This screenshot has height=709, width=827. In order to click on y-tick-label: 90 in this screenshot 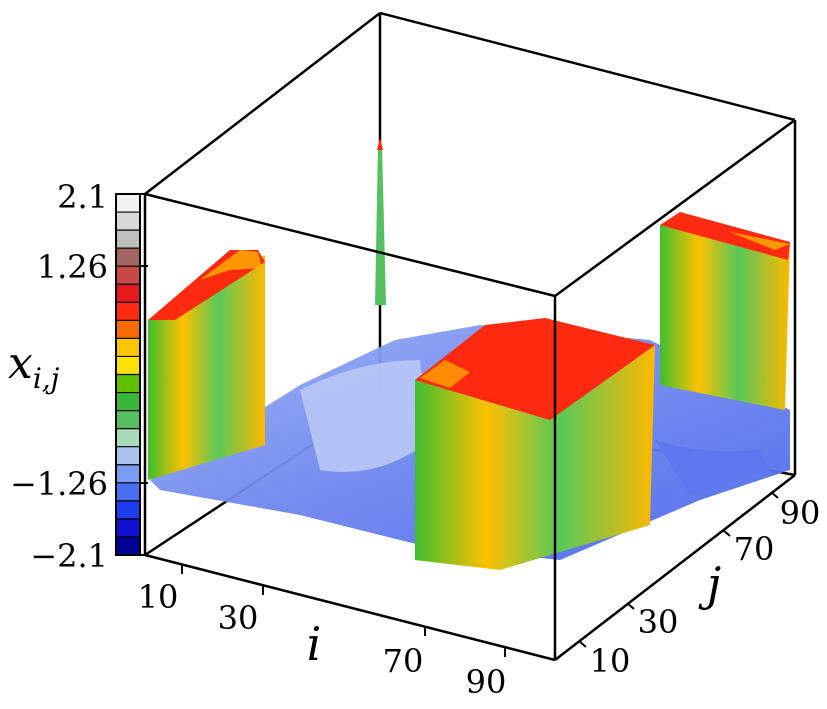, I will do `click(800, 513)`.